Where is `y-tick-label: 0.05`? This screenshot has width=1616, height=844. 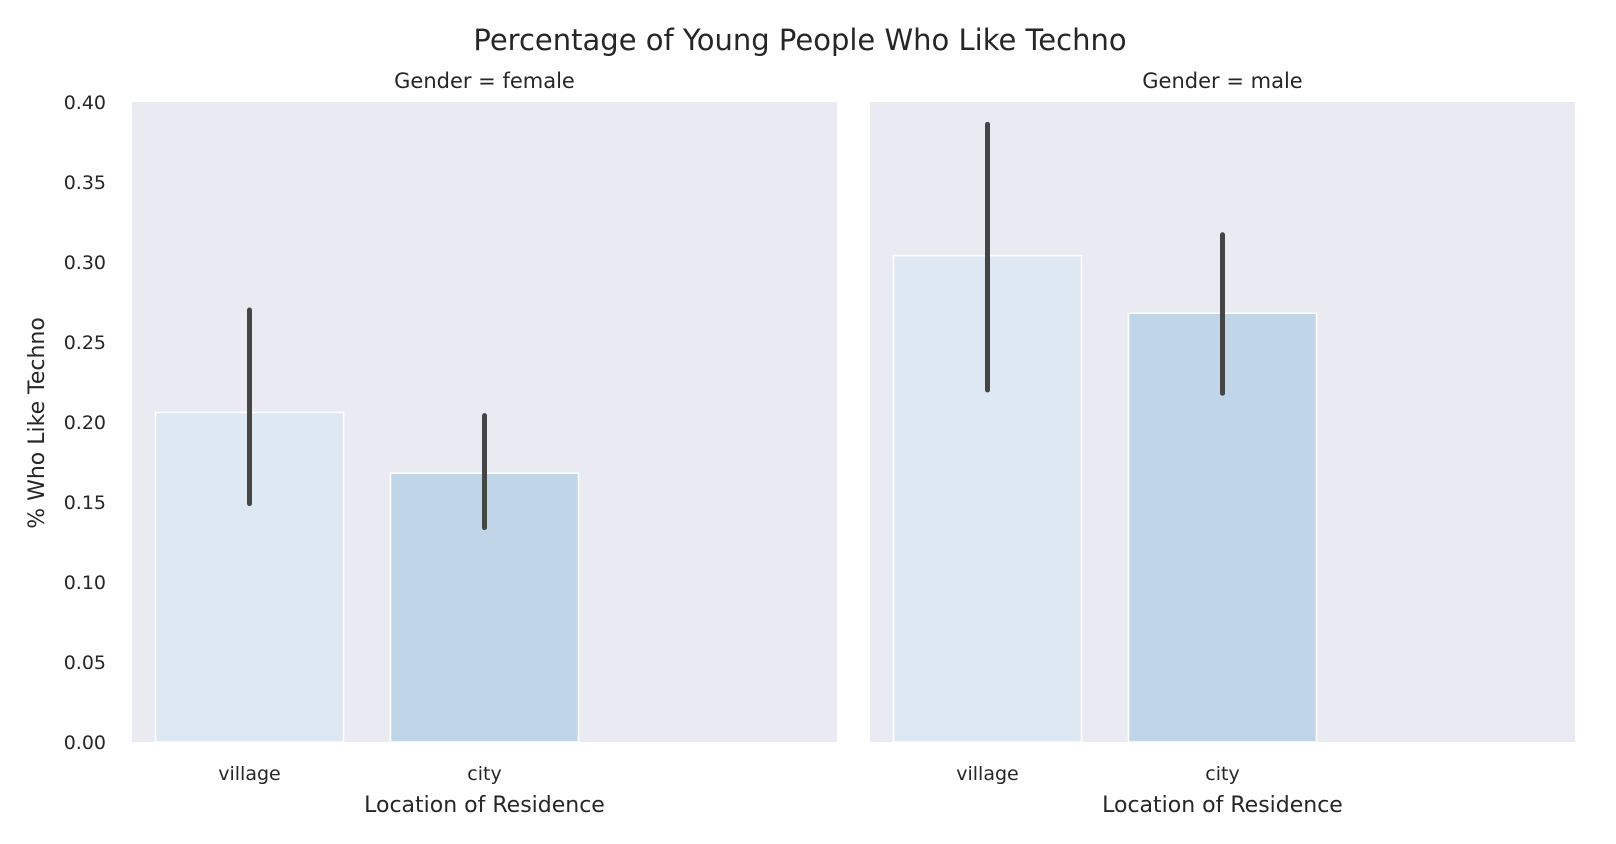 y-tick-label: 0.05 is located at coordinates (85, 663).